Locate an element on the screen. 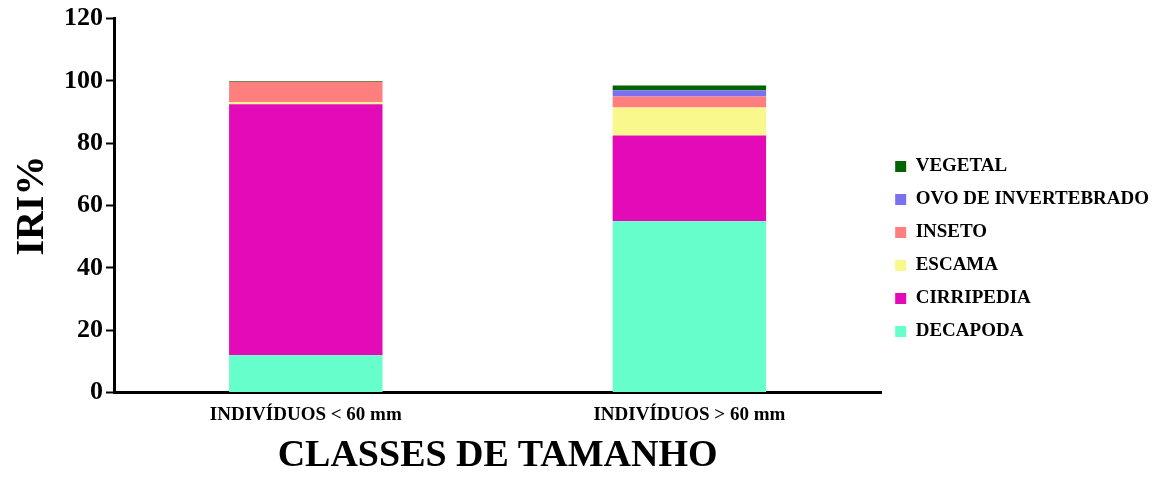 The height and width of the screenshot is (488, 1169). y-tick-label: 60 is located at coordinates (90, 204).